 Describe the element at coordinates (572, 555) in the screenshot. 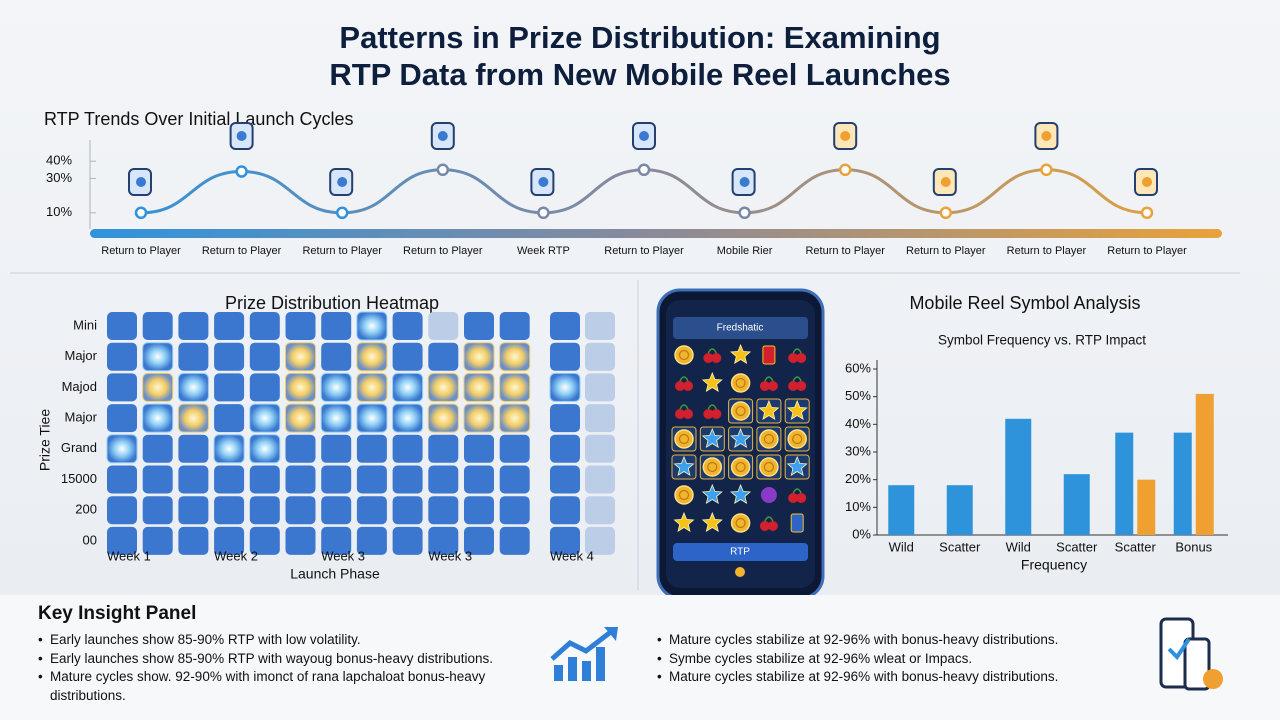

I see `x-tick-label: Week 4` at that location.